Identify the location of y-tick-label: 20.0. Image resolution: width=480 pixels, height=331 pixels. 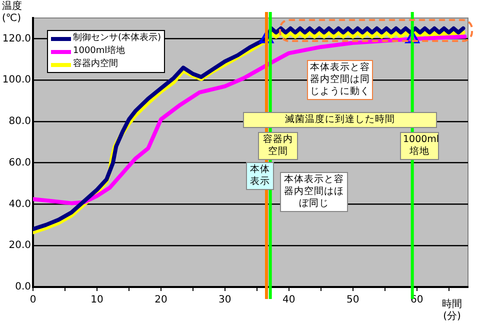
(19, 246).